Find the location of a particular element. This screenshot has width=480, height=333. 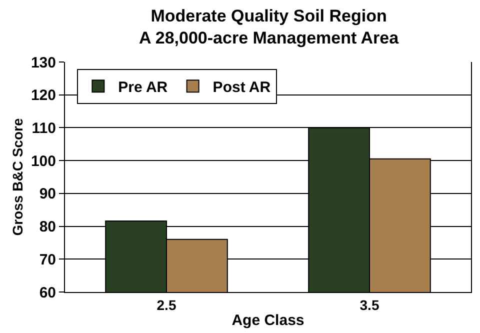

y-axis-title: Gross B&C Score is located at coordinates (18, 177).